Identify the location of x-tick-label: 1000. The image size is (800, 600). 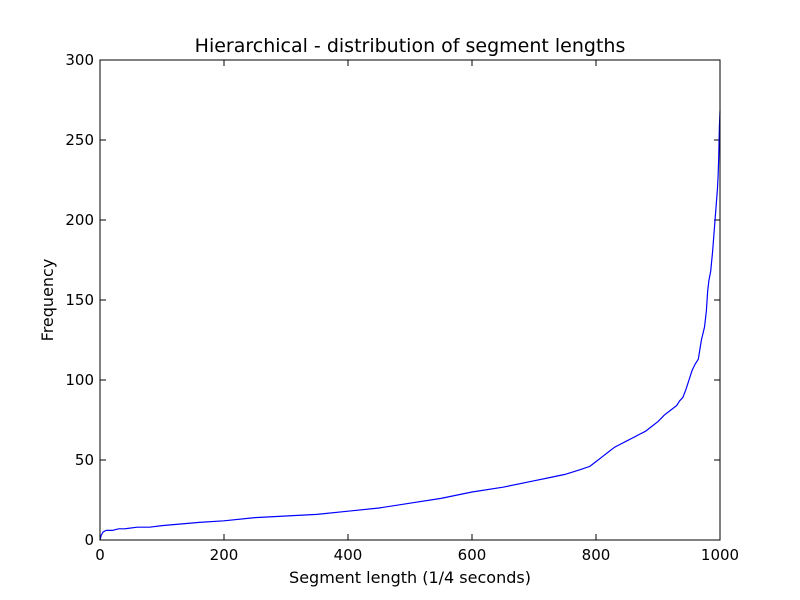
(720, 555).